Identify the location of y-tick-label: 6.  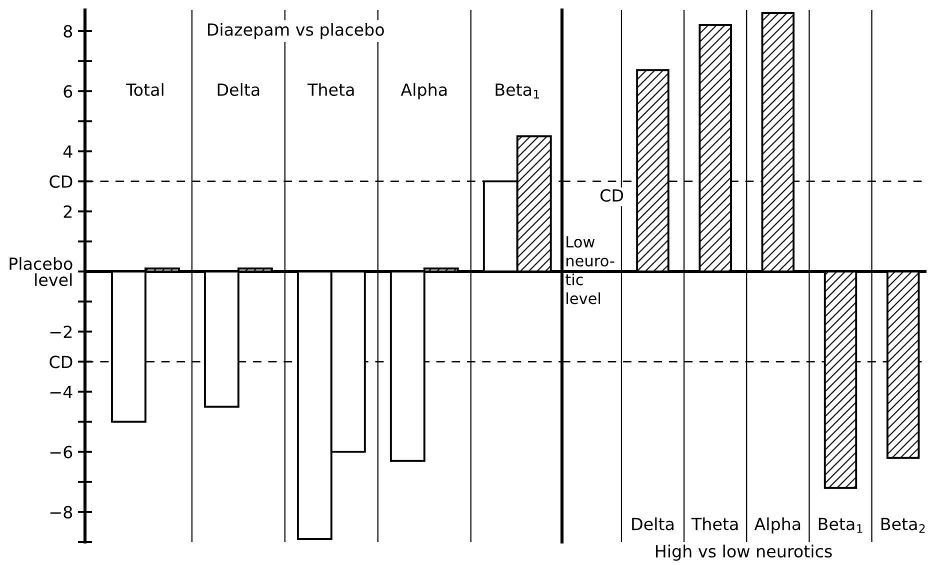
(68, 91).